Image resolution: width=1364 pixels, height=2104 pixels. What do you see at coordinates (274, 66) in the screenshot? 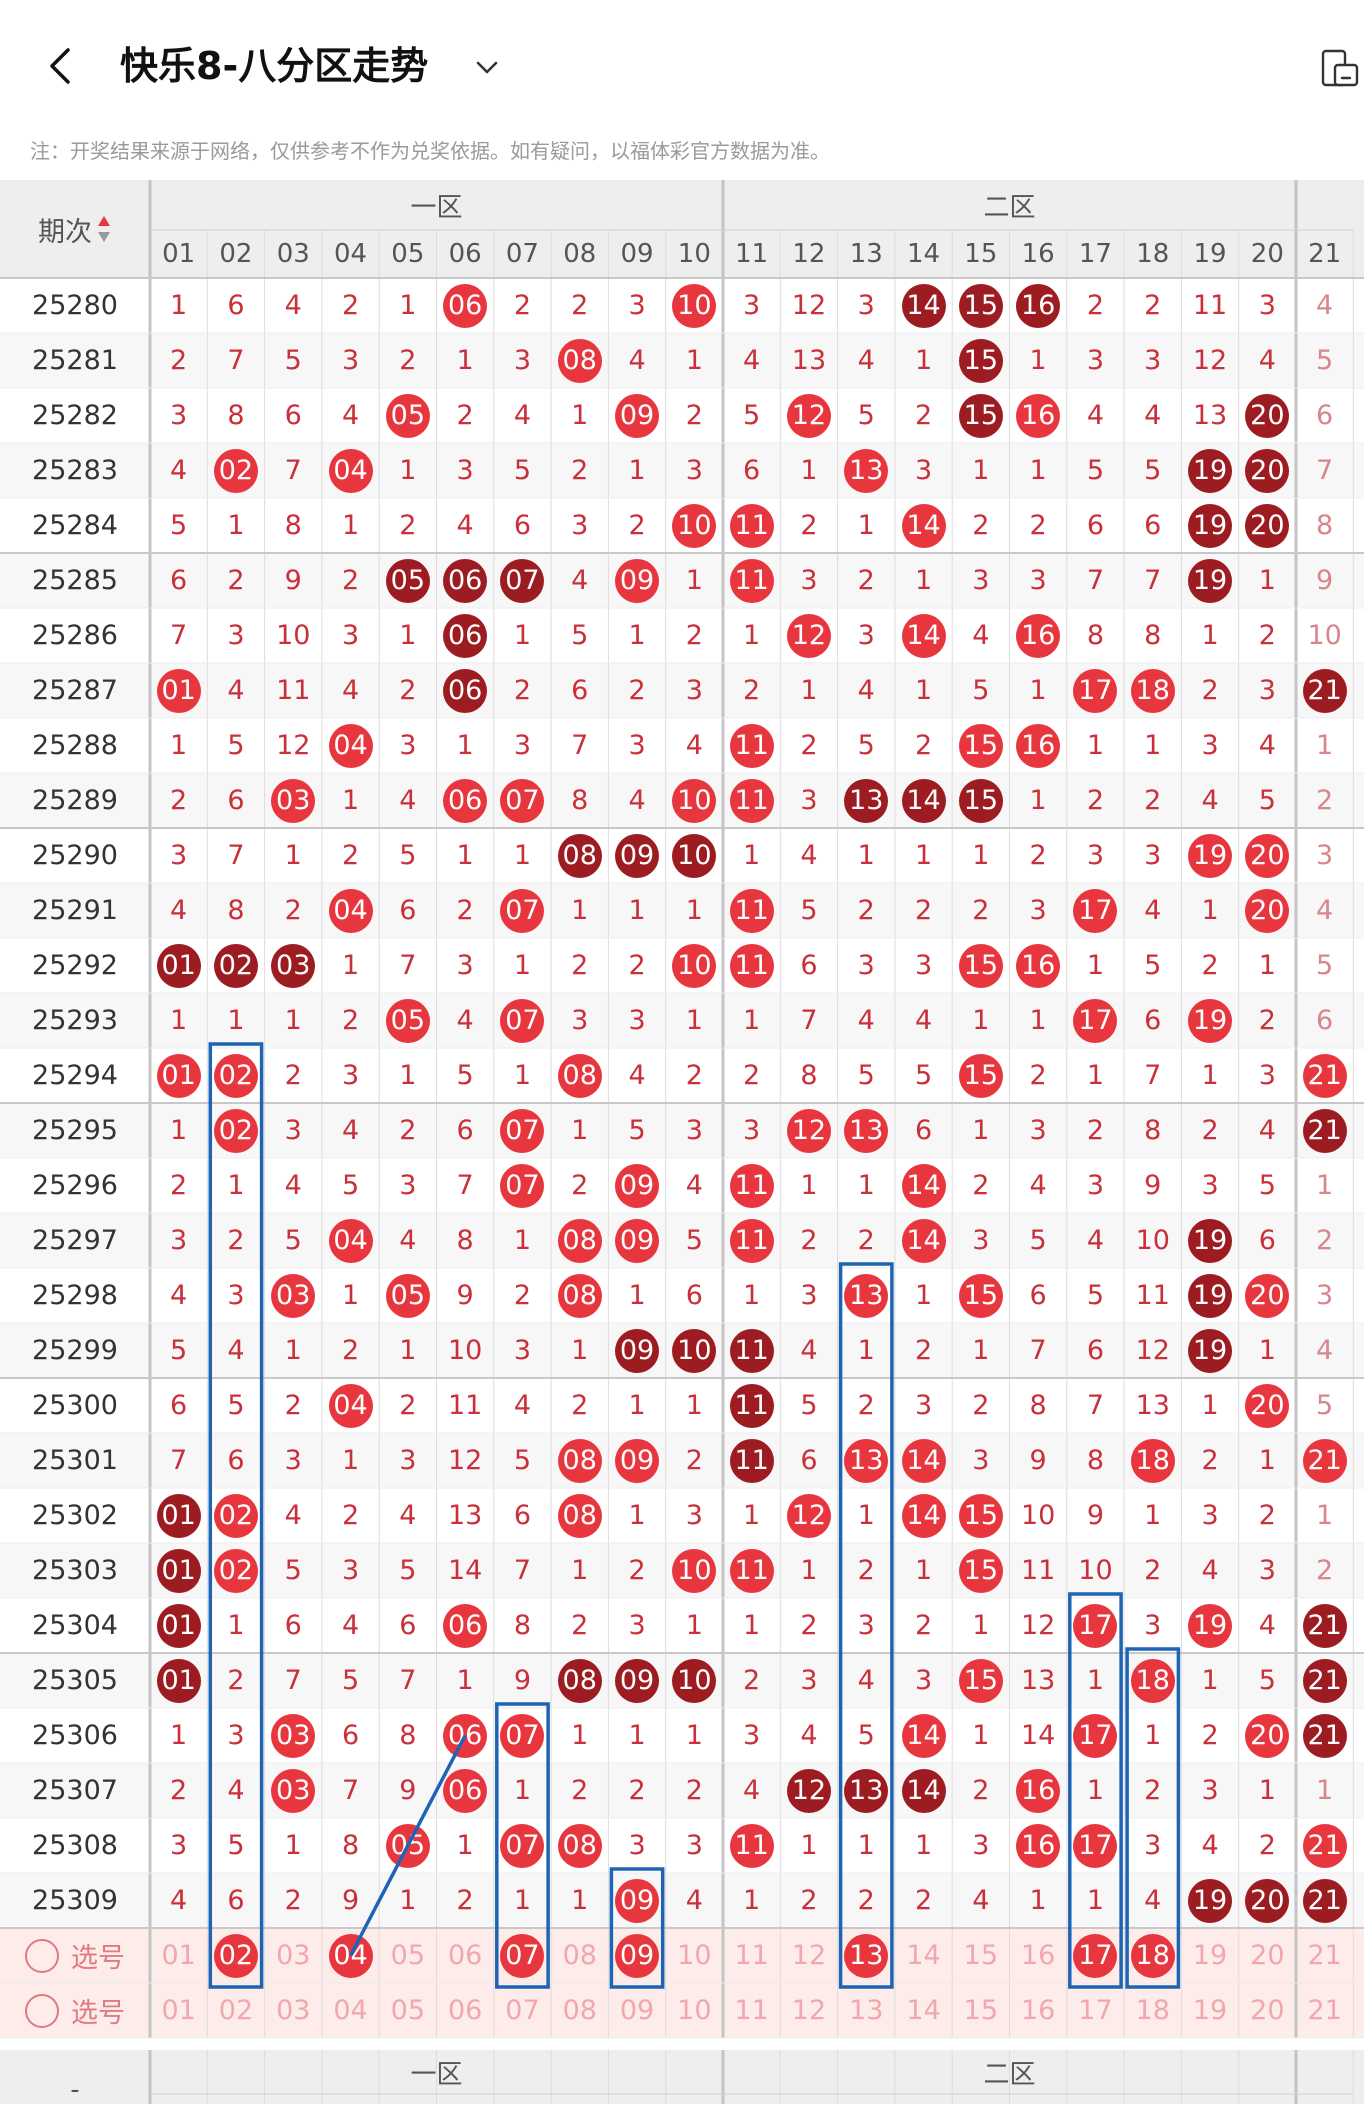
I see `page-title: 快乐8-八分区走势` at bounding box center [274, 66].